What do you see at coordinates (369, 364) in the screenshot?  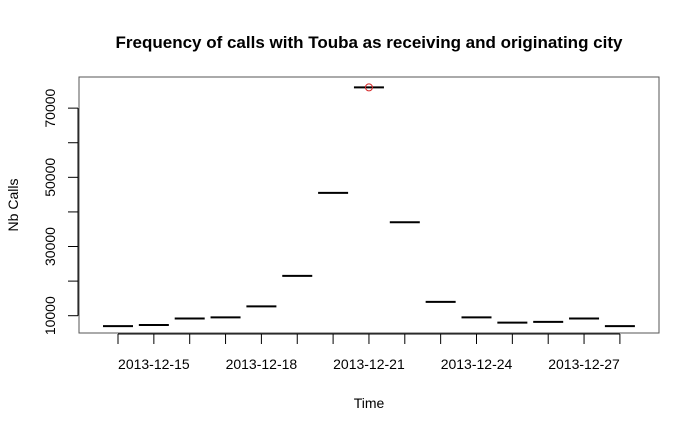 I see `x-tick-label: 2013-12-21` at bounding box center [369, 364].